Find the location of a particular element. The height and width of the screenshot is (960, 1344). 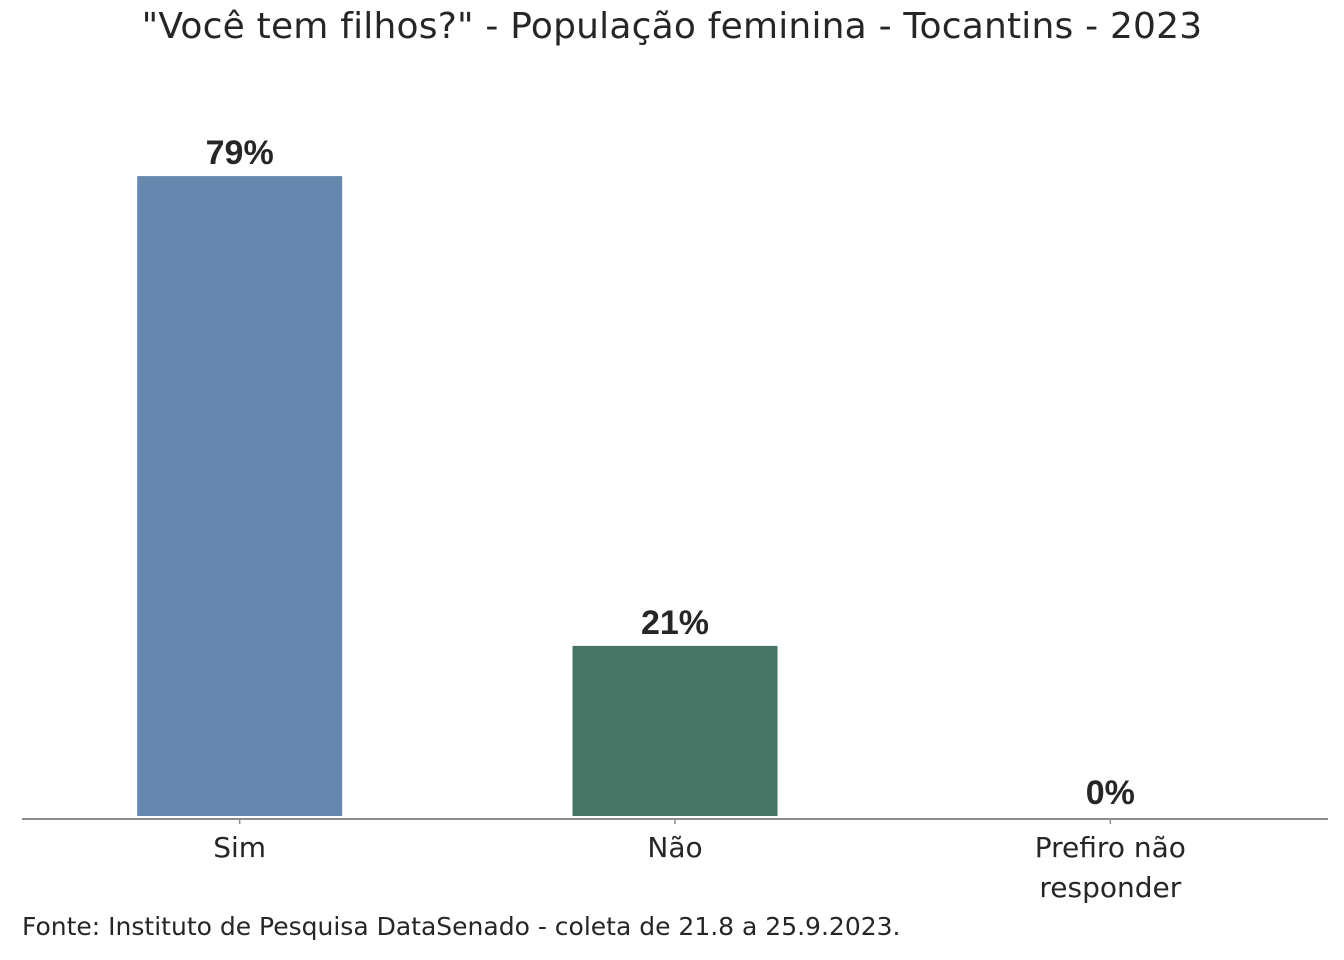

x-axis-ticks-layer: Sim Não Prefiro não responder is located at coordinates (699, 861).